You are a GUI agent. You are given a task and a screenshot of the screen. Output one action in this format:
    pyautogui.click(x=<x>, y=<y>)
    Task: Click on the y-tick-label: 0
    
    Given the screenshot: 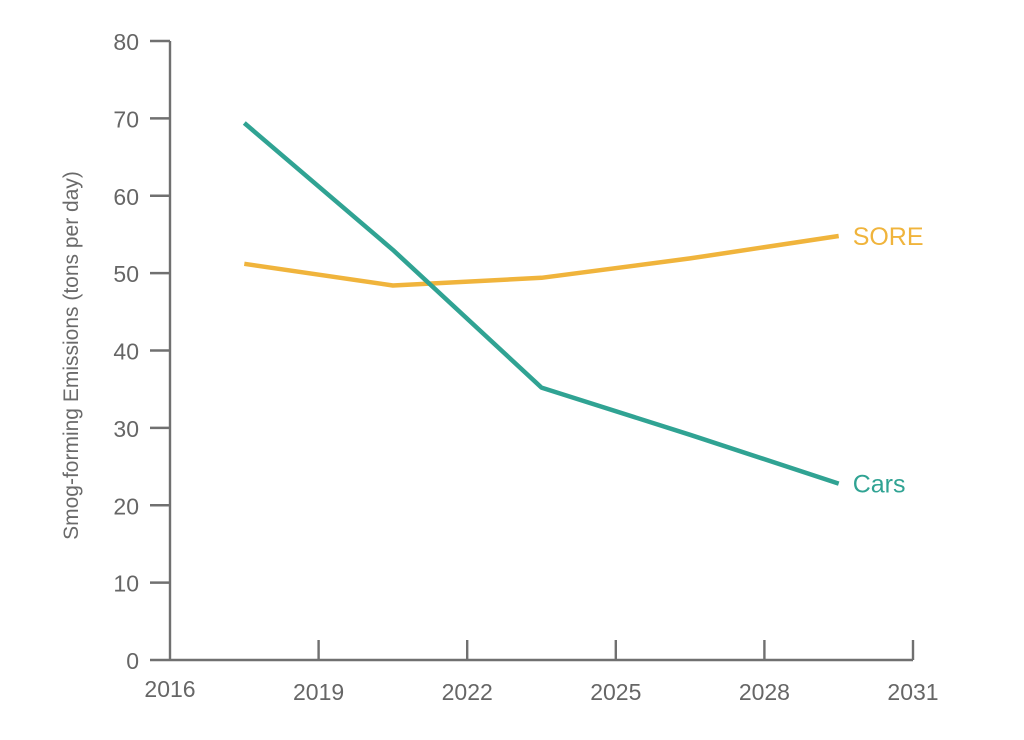 What is the action you would take?
    pyautogui.click(x=132, y=661)
    